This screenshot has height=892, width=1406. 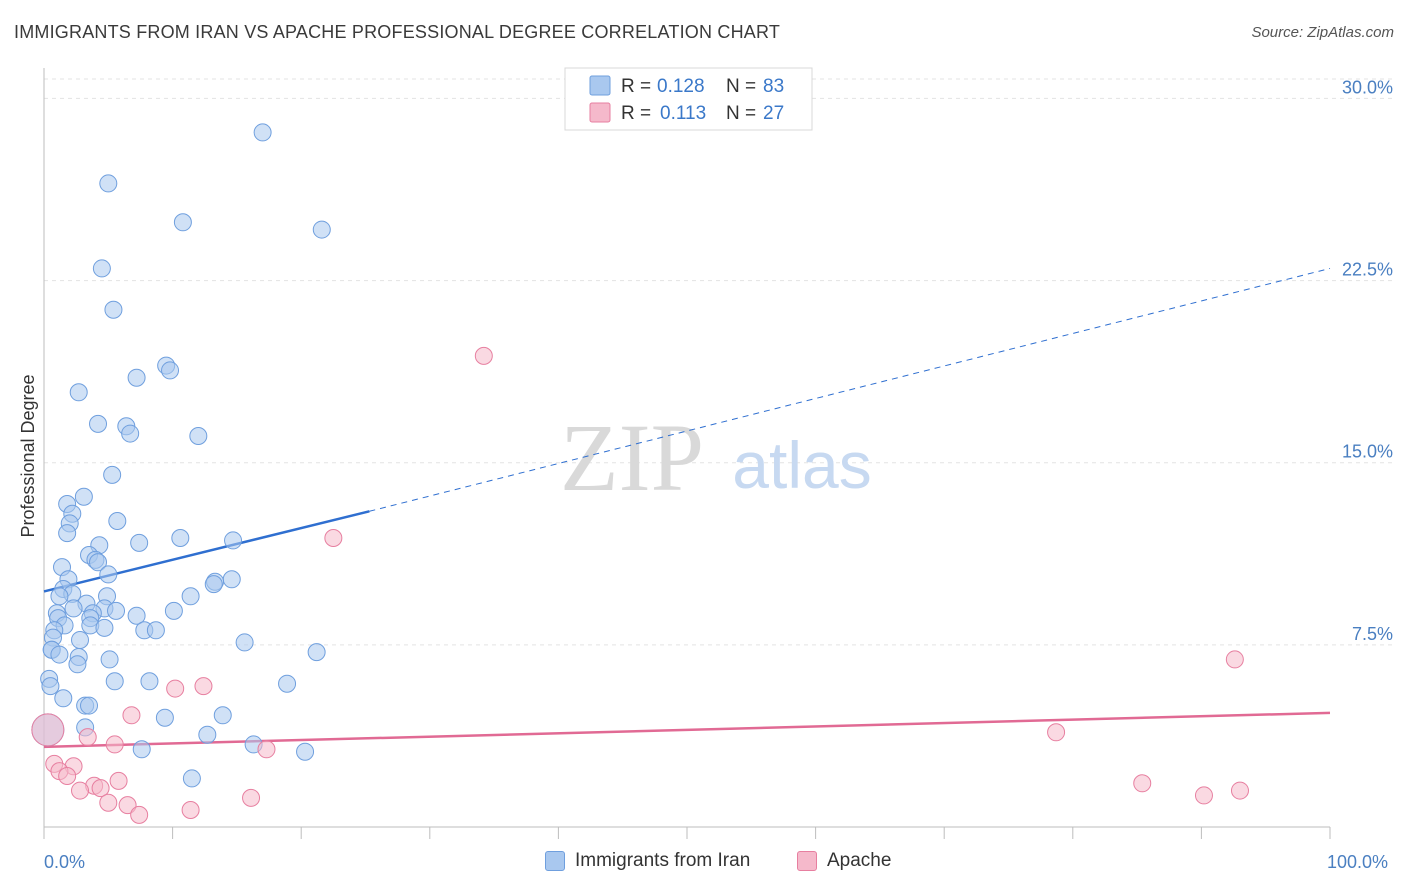 What do you see at coordinates (1367, 87) in the screenshot?
I see `y-tick-label: 30.0%` at bounding box center [1367, 87].